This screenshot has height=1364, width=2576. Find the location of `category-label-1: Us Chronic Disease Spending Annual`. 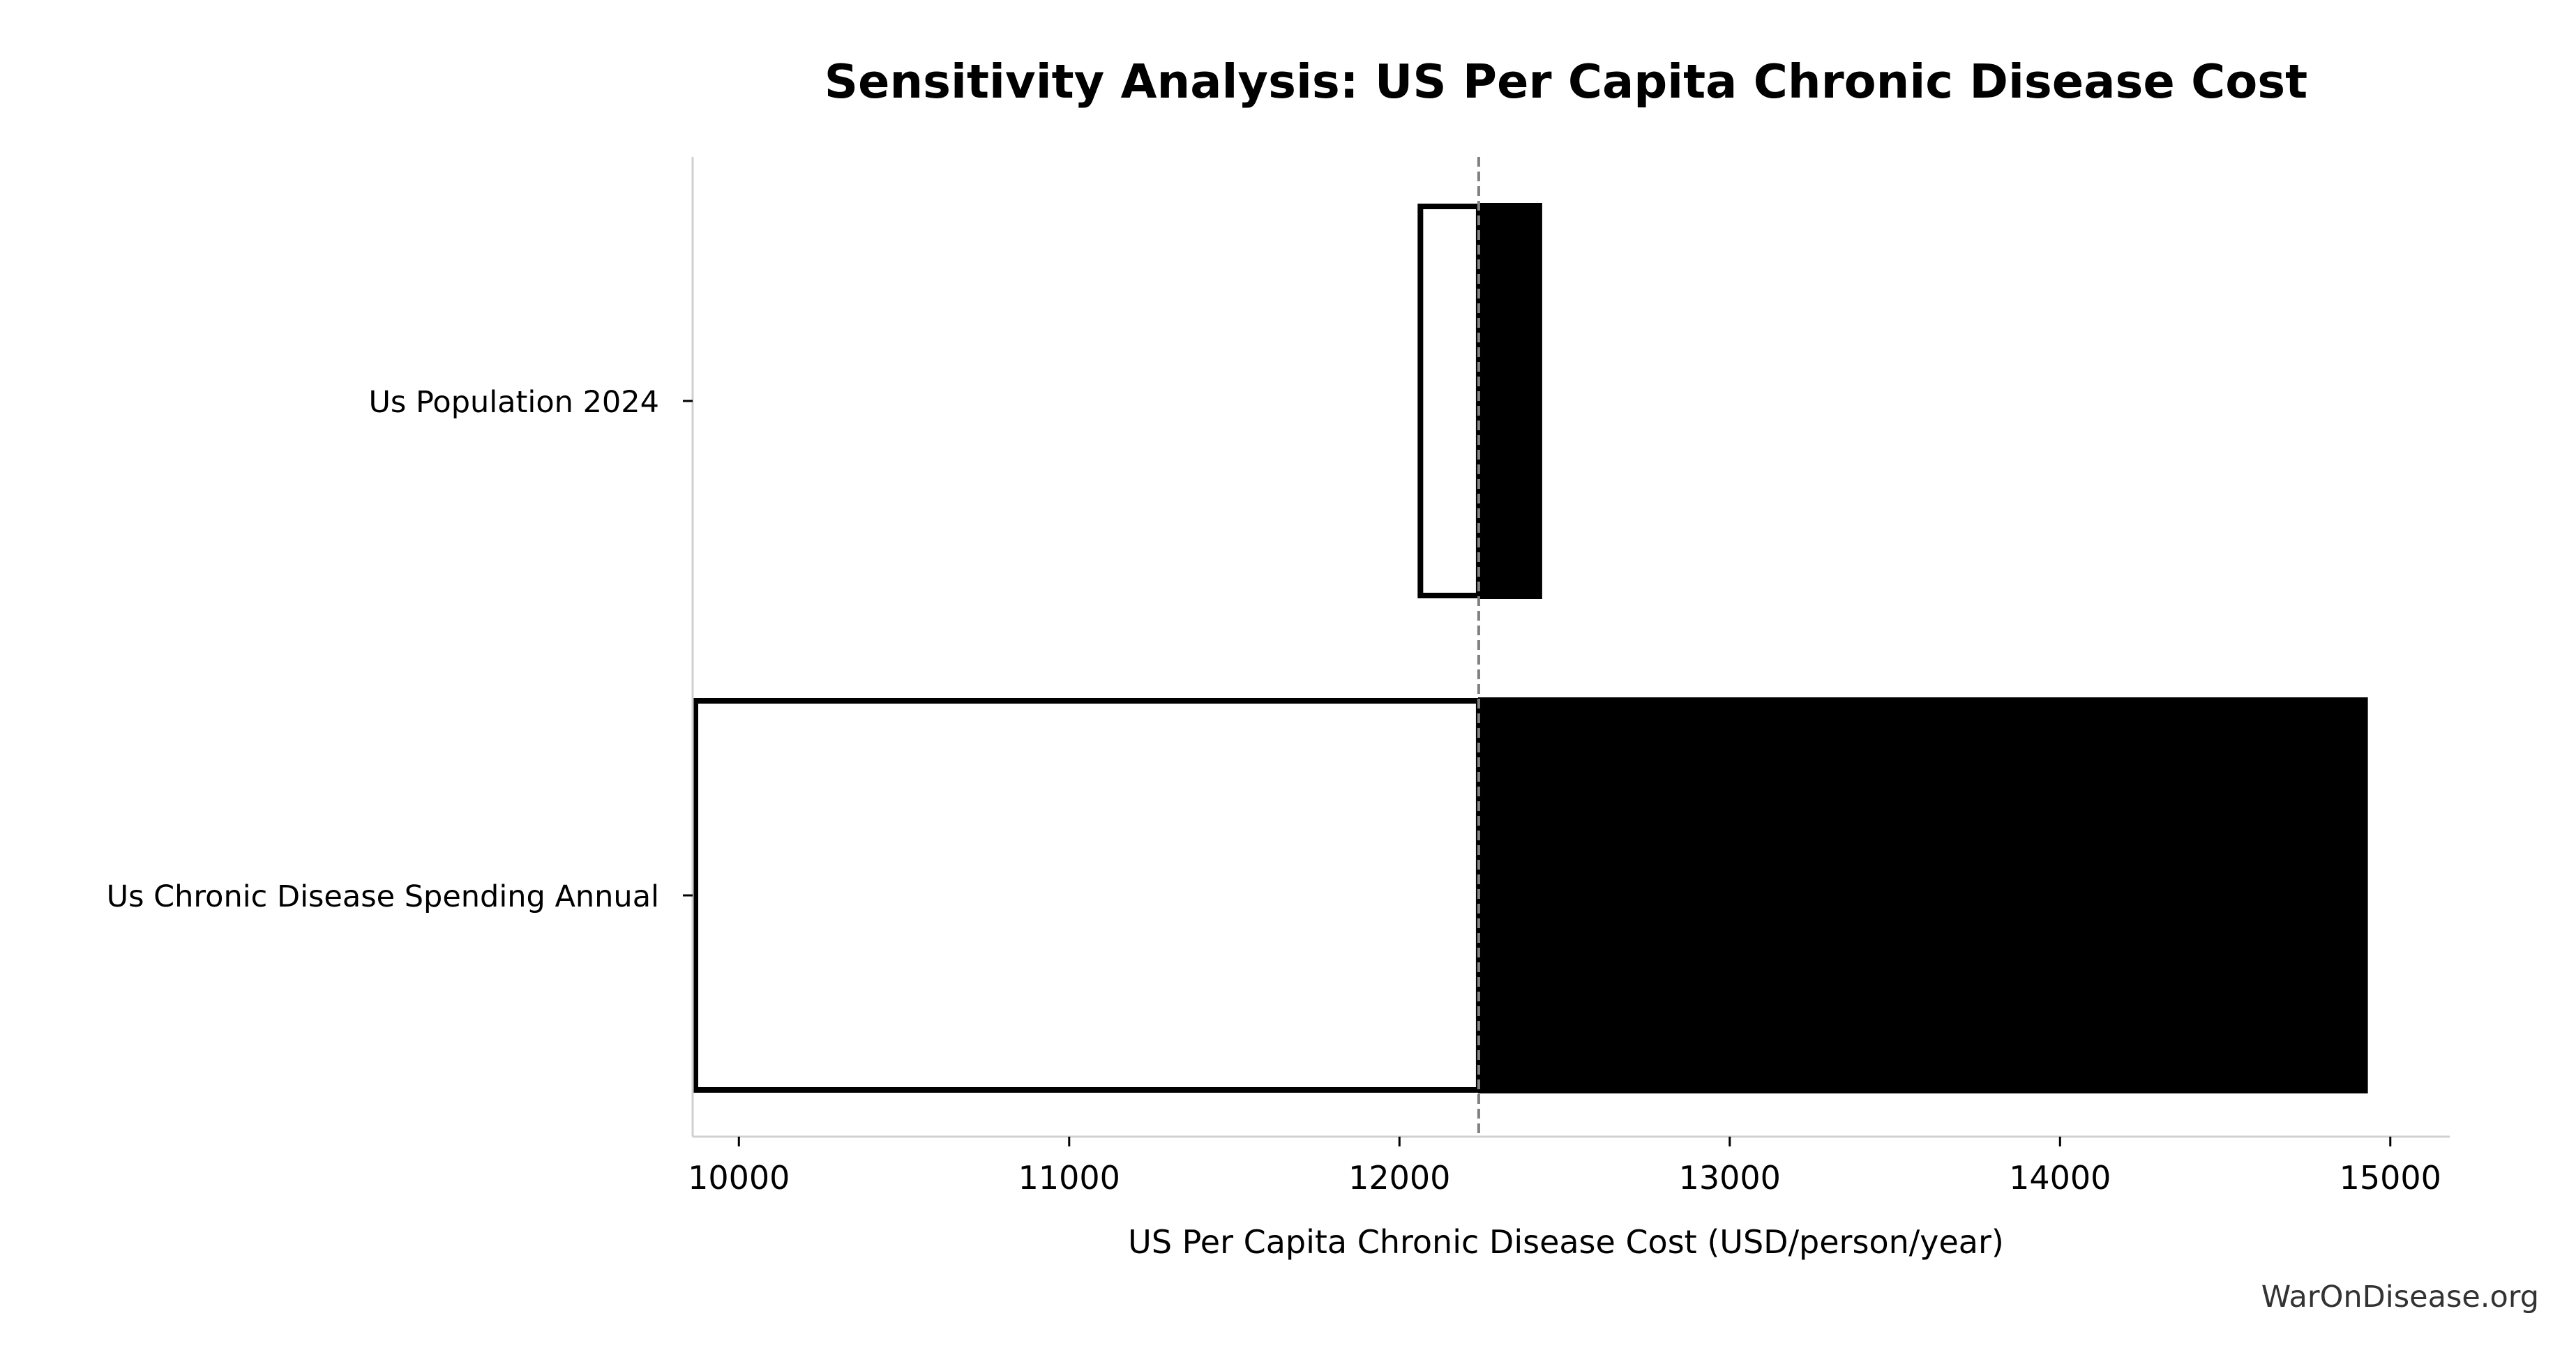

category-label-1: Us Chronic Disease Spending Annual is located at coordinates (383, 897).